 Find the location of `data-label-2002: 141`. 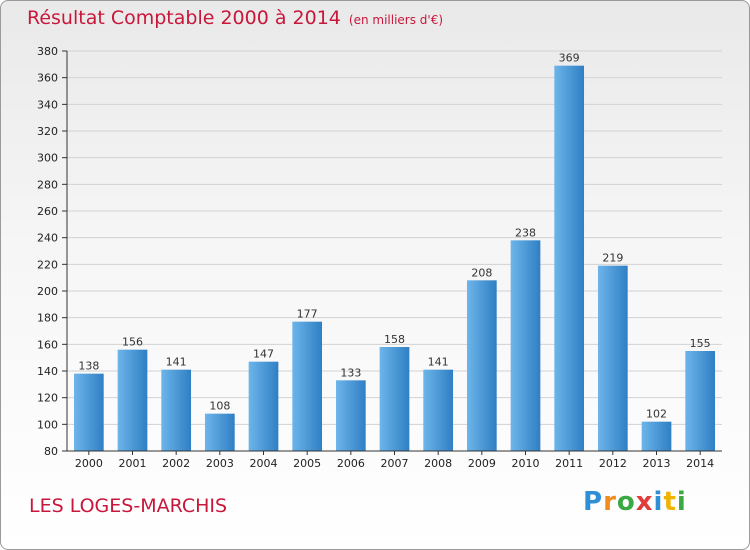

data-label-2002: 141 is located at coordinates (176, 362).